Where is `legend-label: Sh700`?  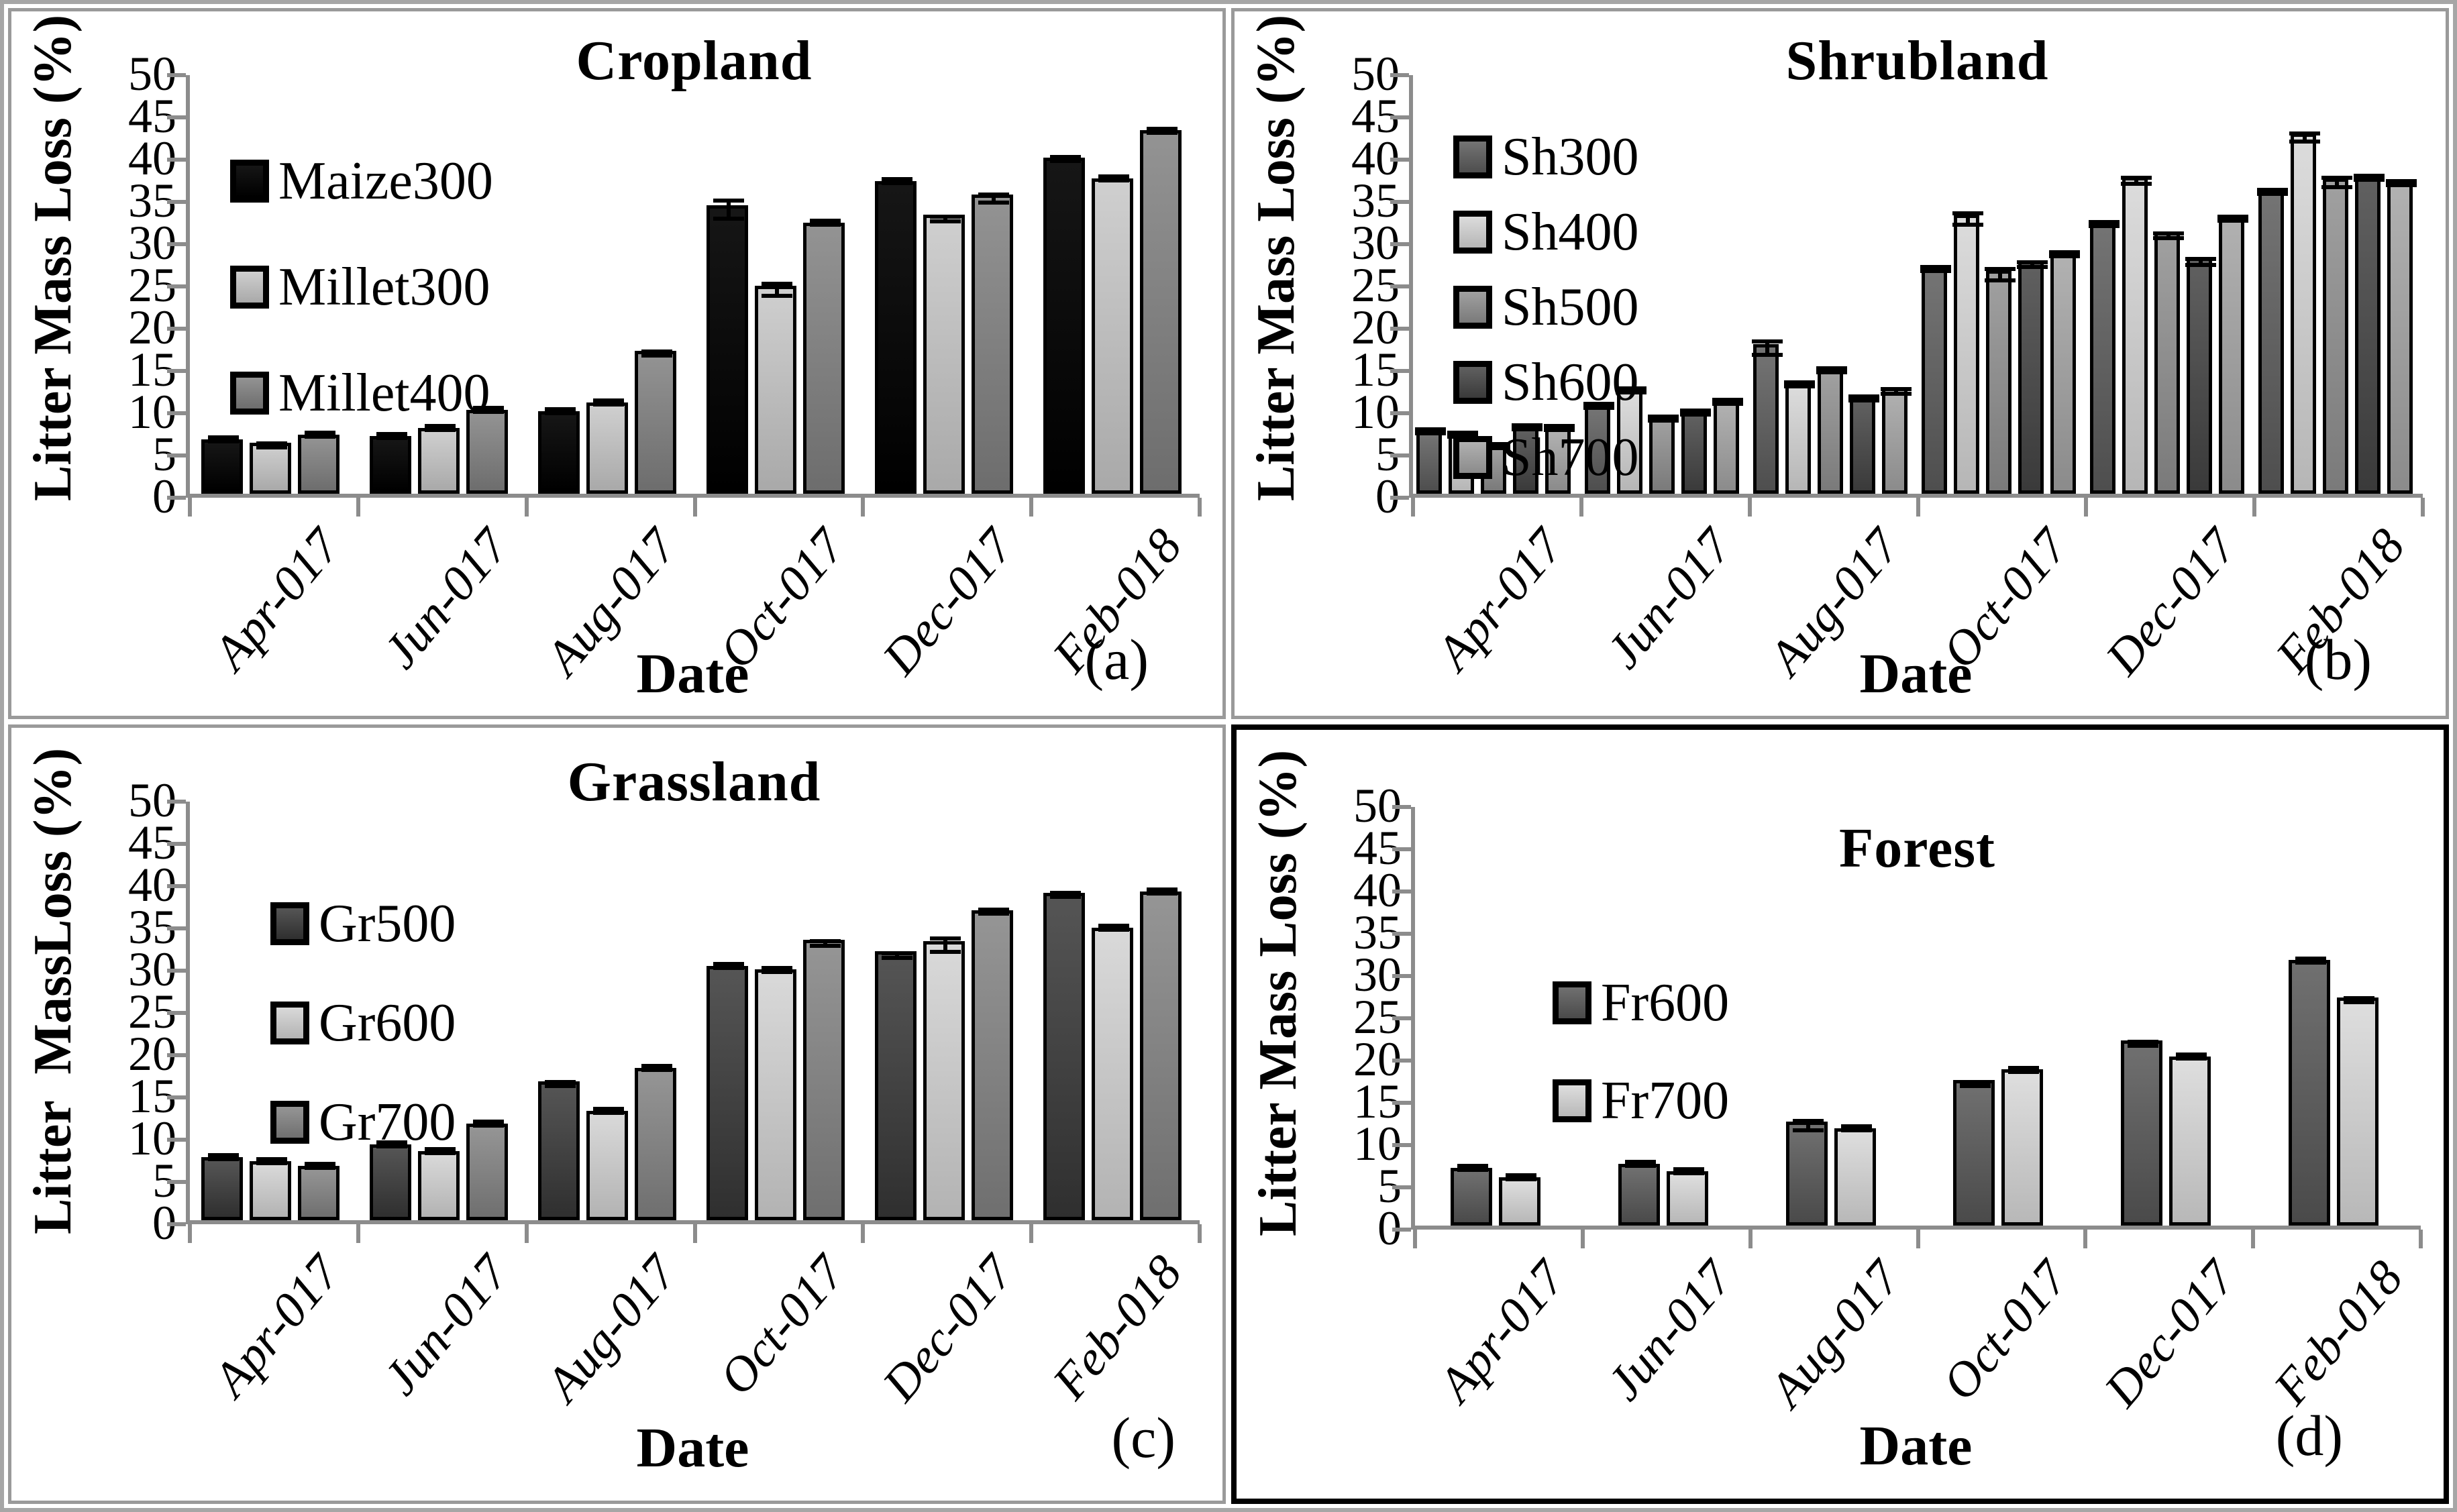 legend-label: Sh700 is located at coordinates (1570, 458).